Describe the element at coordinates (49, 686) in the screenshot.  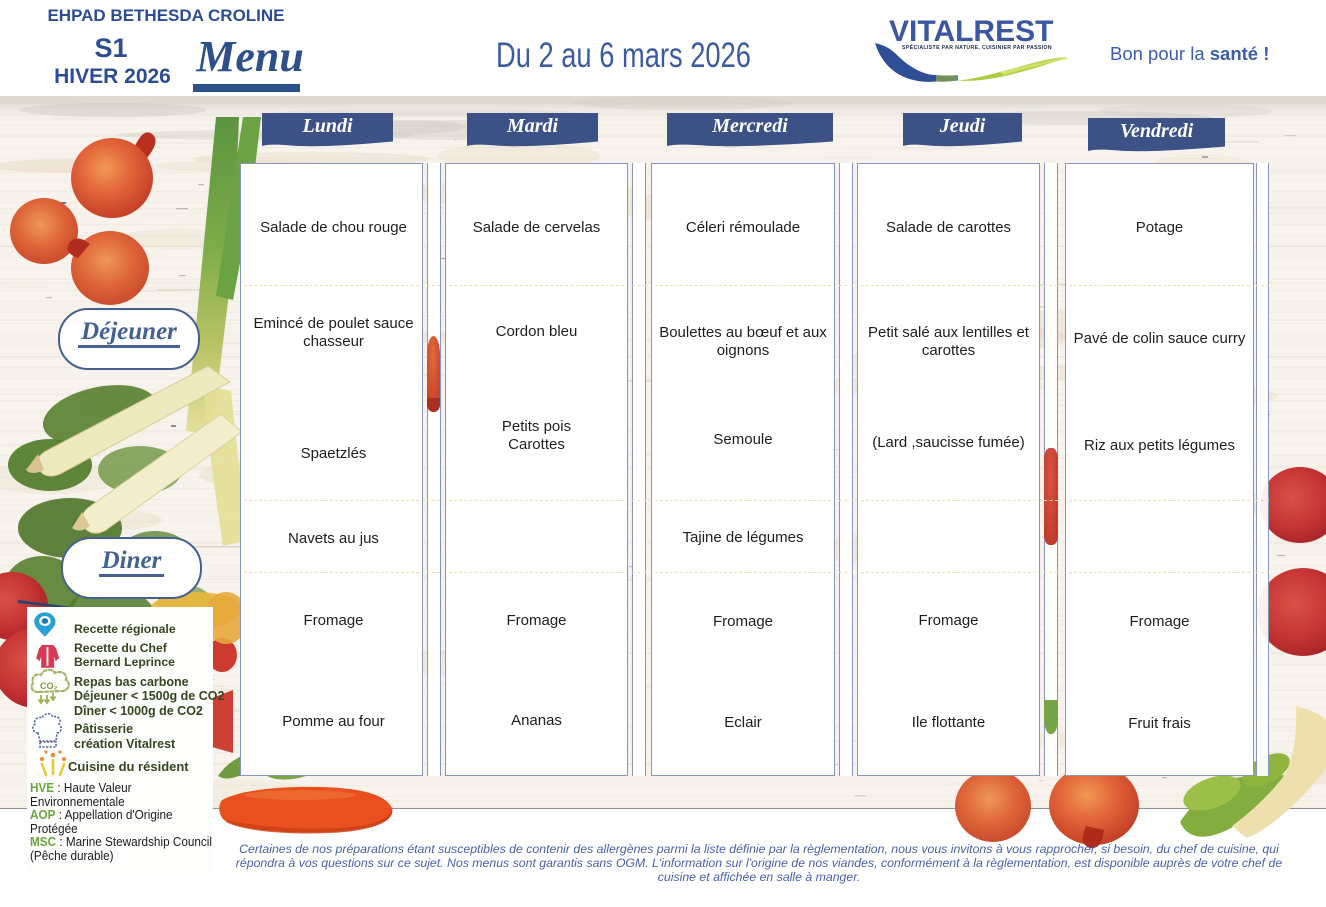
I see `svg-text: CO₂` at that location.